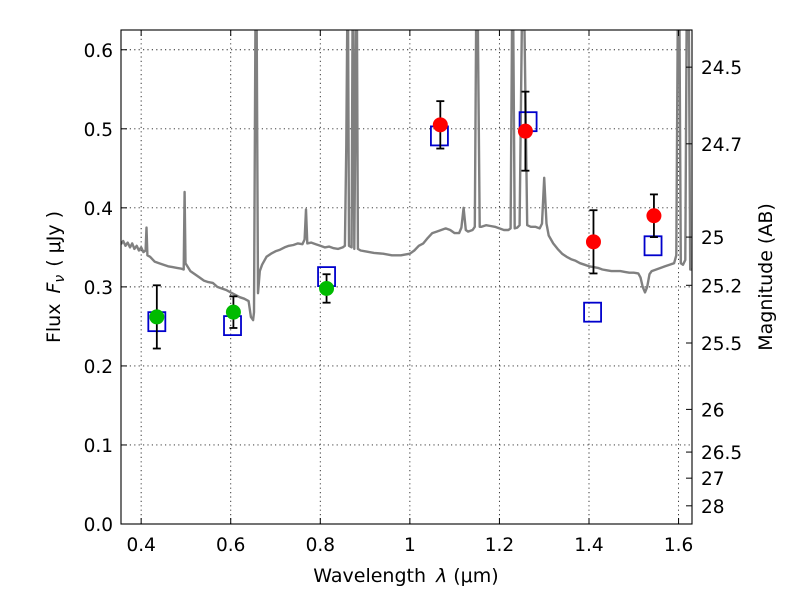 This screenshot has height=600, width=800. Describe the element at coordinates (55, 277) in the screenshot. I see `y-axis-label: FluxFν( μJy )` at that location.